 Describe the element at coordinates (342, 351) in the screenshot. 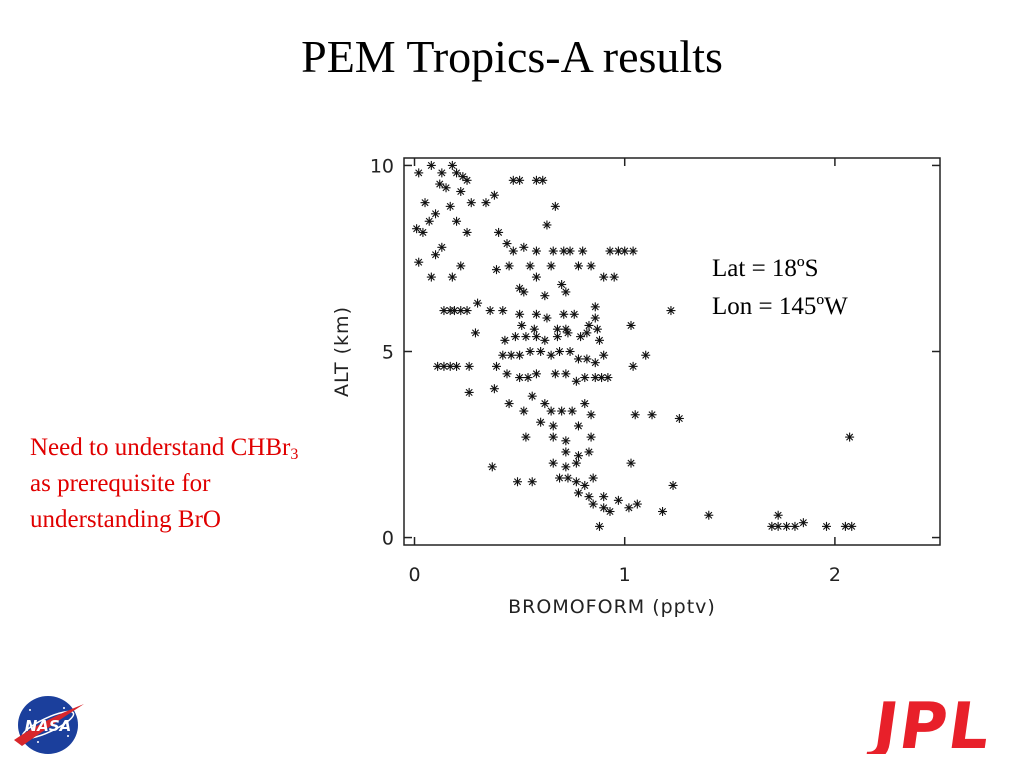

I see `y-axis-label: ALT (km)` at that location.